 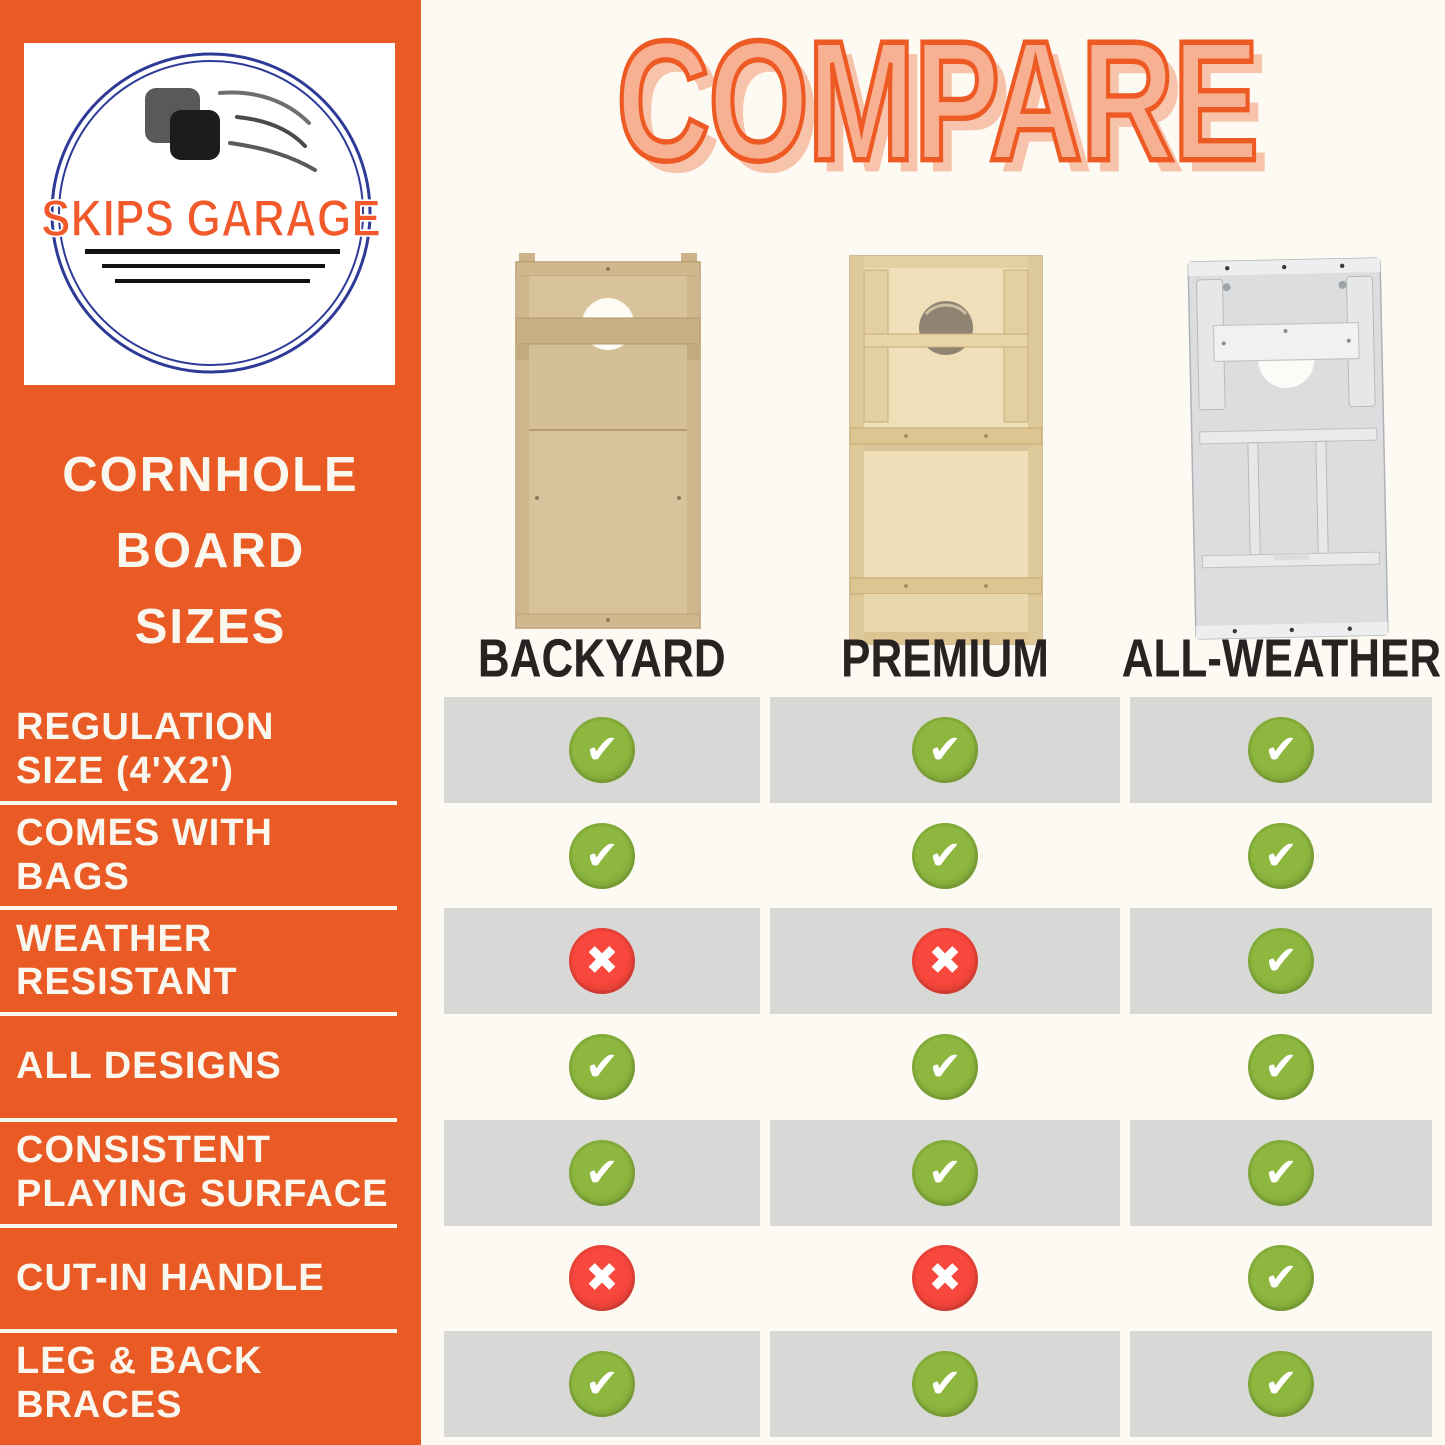 I want to click on column-header-backyard: BACKYARD, so click(x=602, y=658).